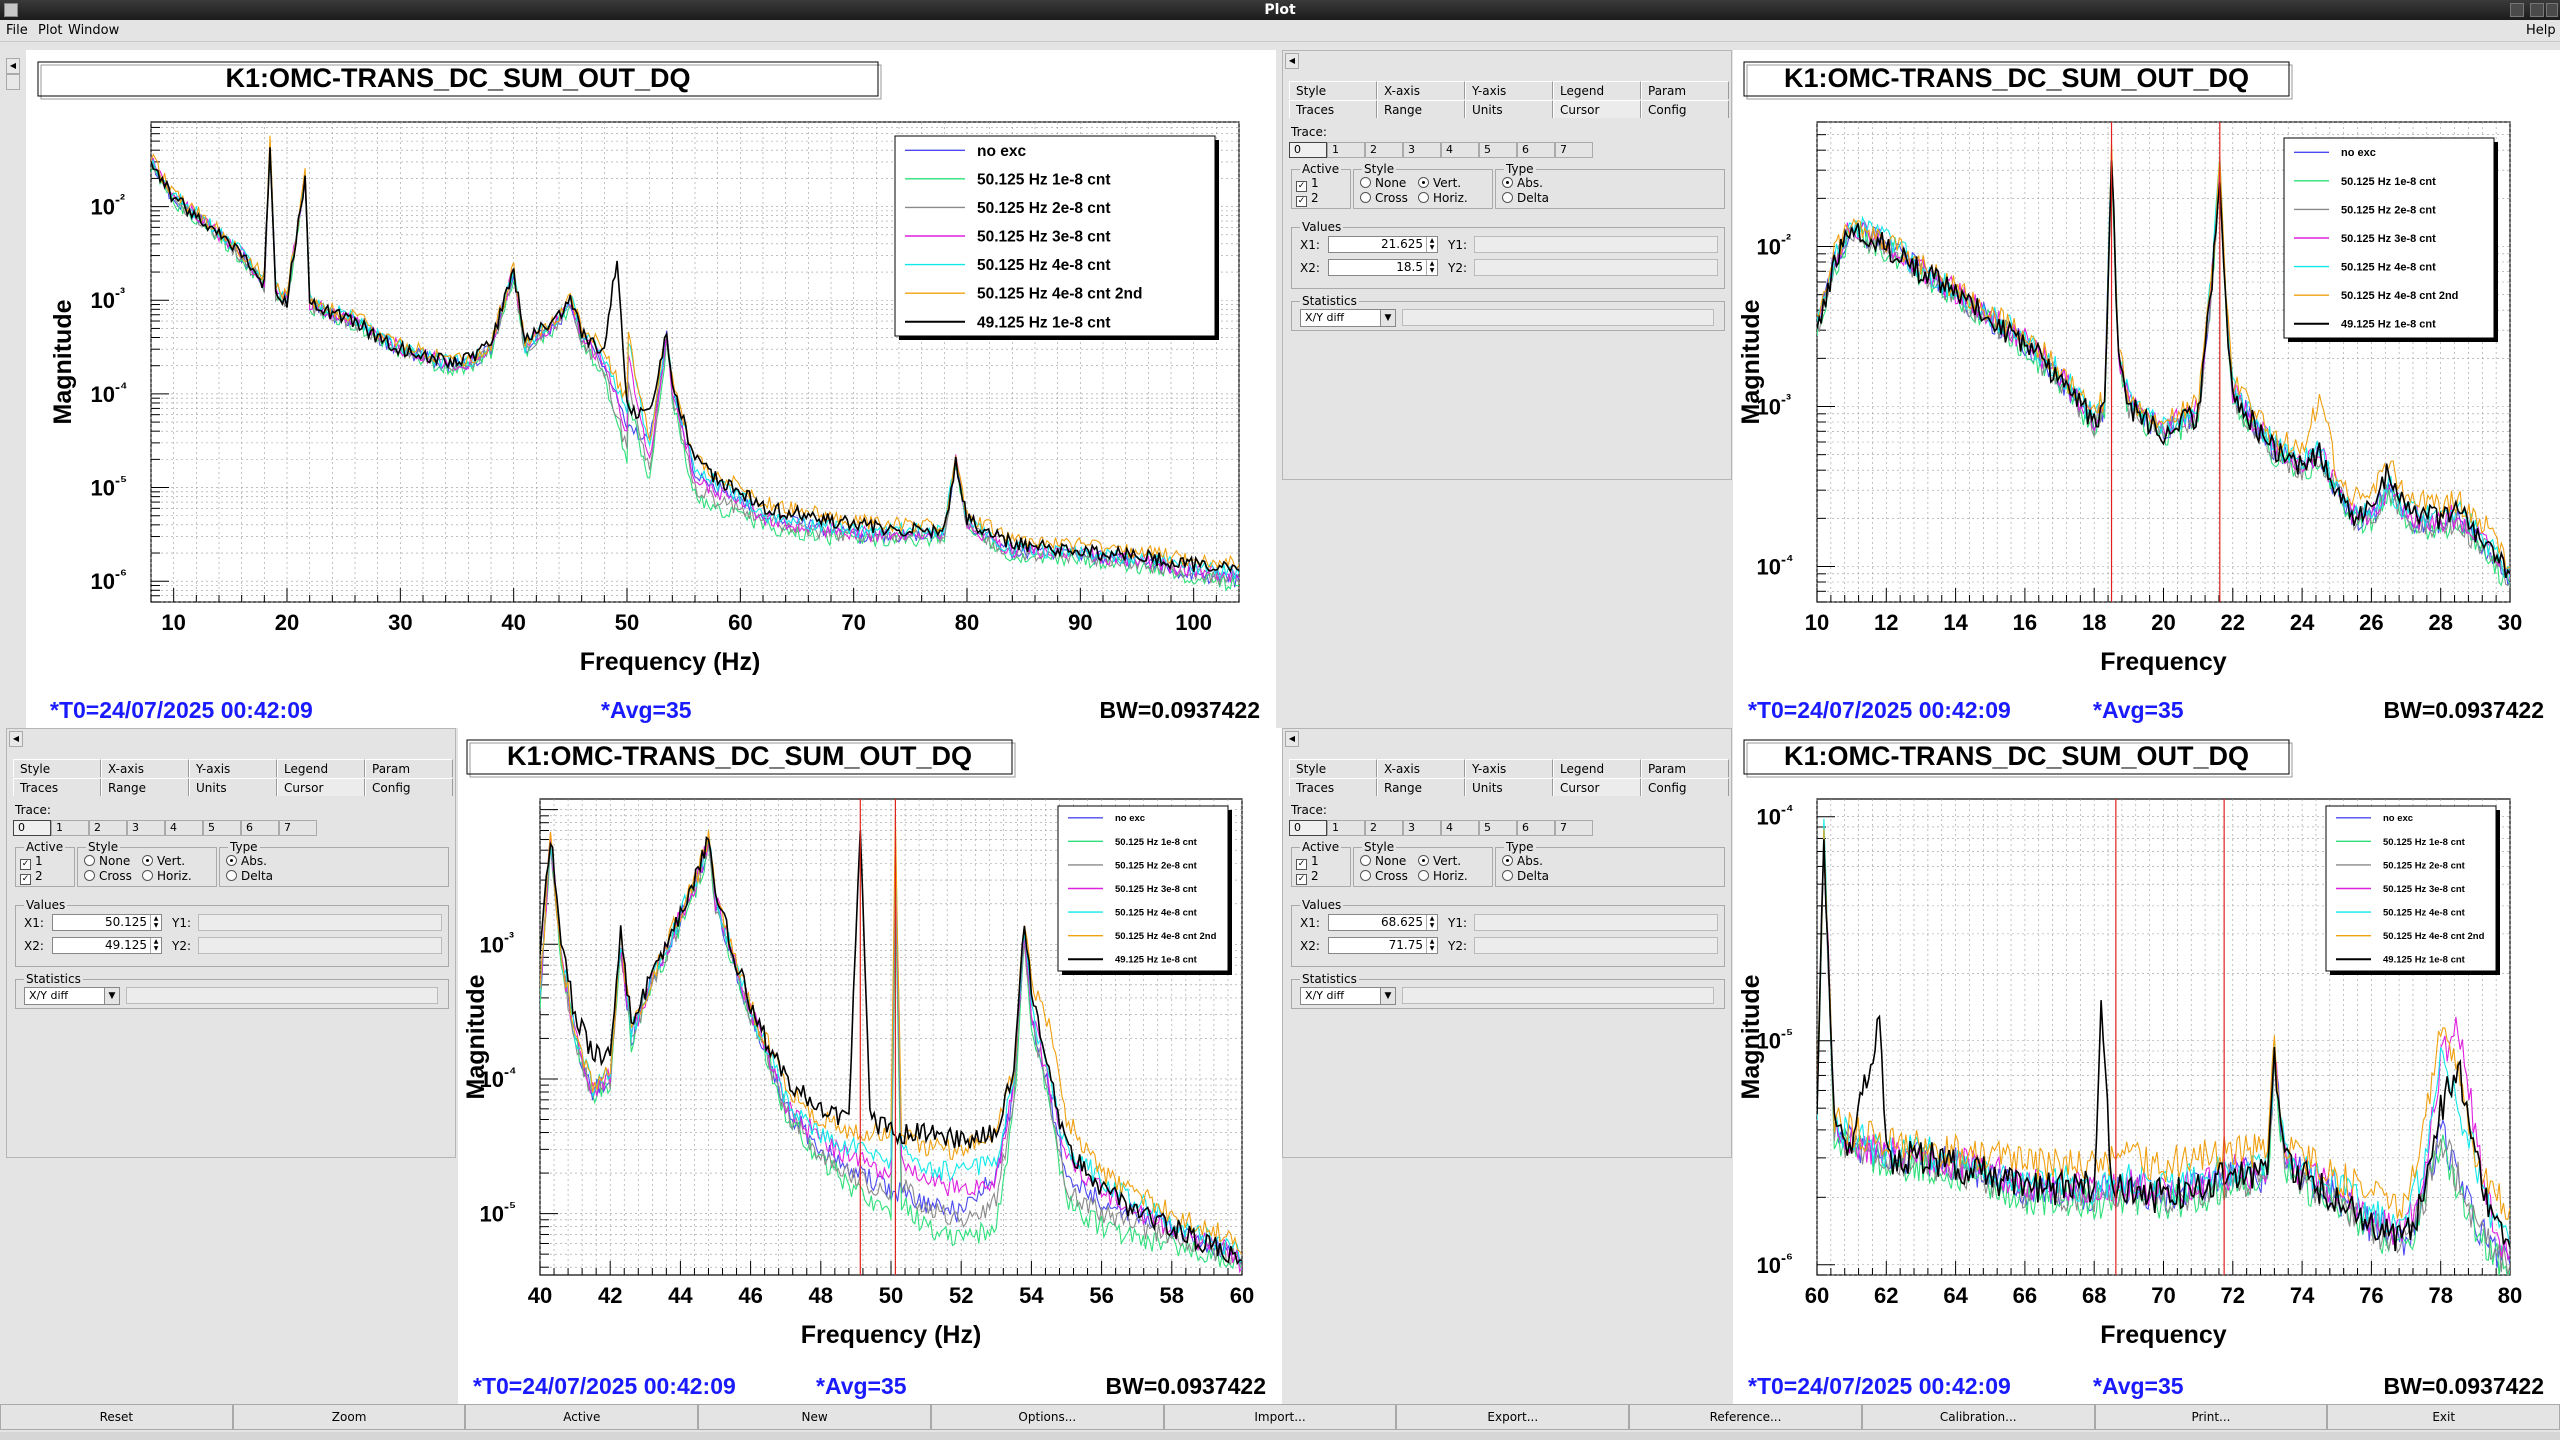  What do you see at coordinates (2443, 1417) in the screenshot?
I see `toolbar-button-exit: Exit` at bounding box center [2443, 1417].